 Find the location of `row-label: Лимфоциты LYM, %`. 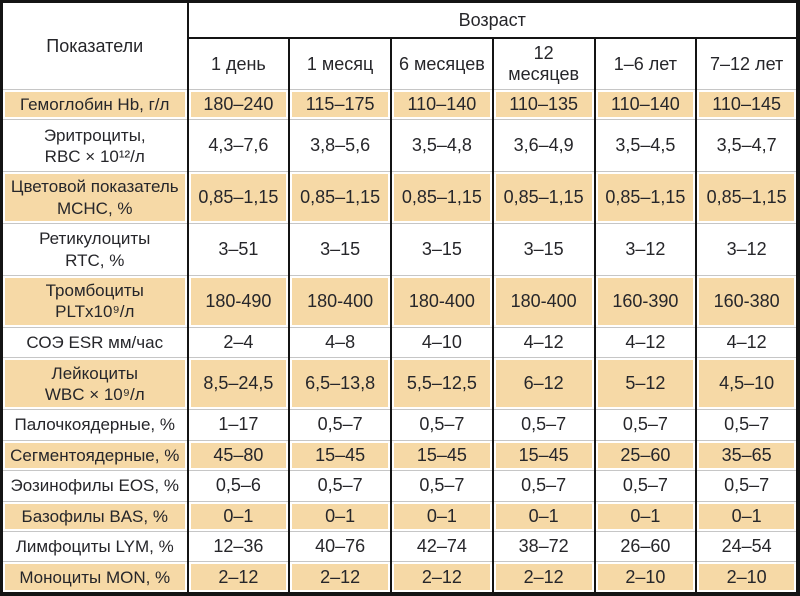

row-label: Лимфоциты LYM, % is located at coordinates (94, 547).